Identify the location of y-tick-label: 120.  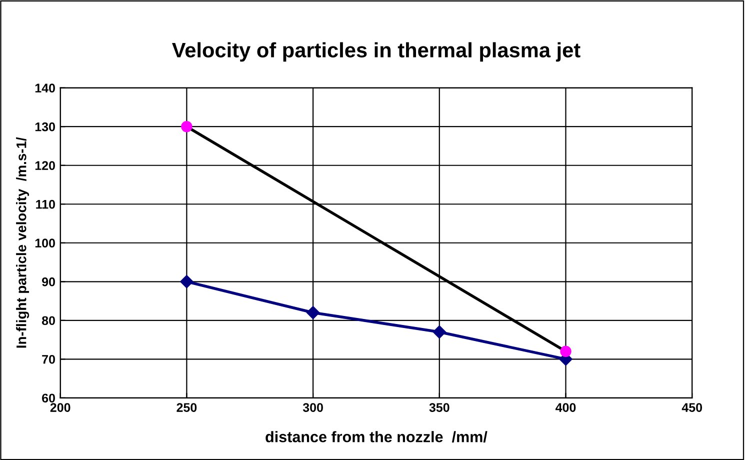
(45, 165).